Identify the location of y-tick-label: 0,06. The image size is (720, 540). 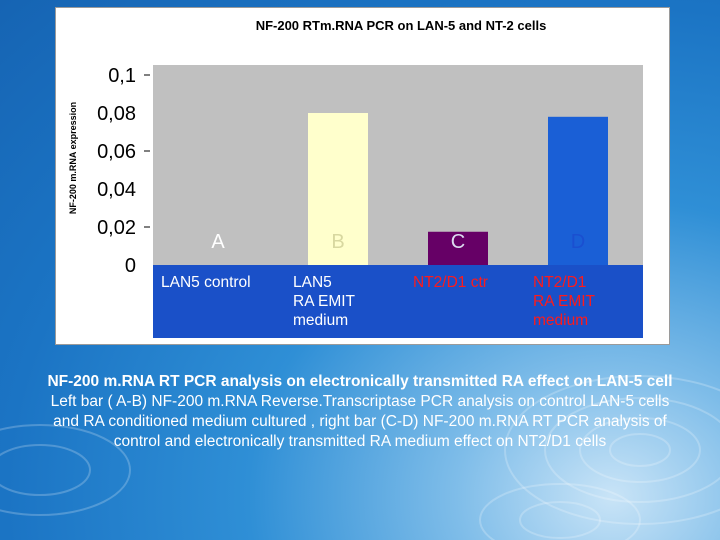
(116, 152).